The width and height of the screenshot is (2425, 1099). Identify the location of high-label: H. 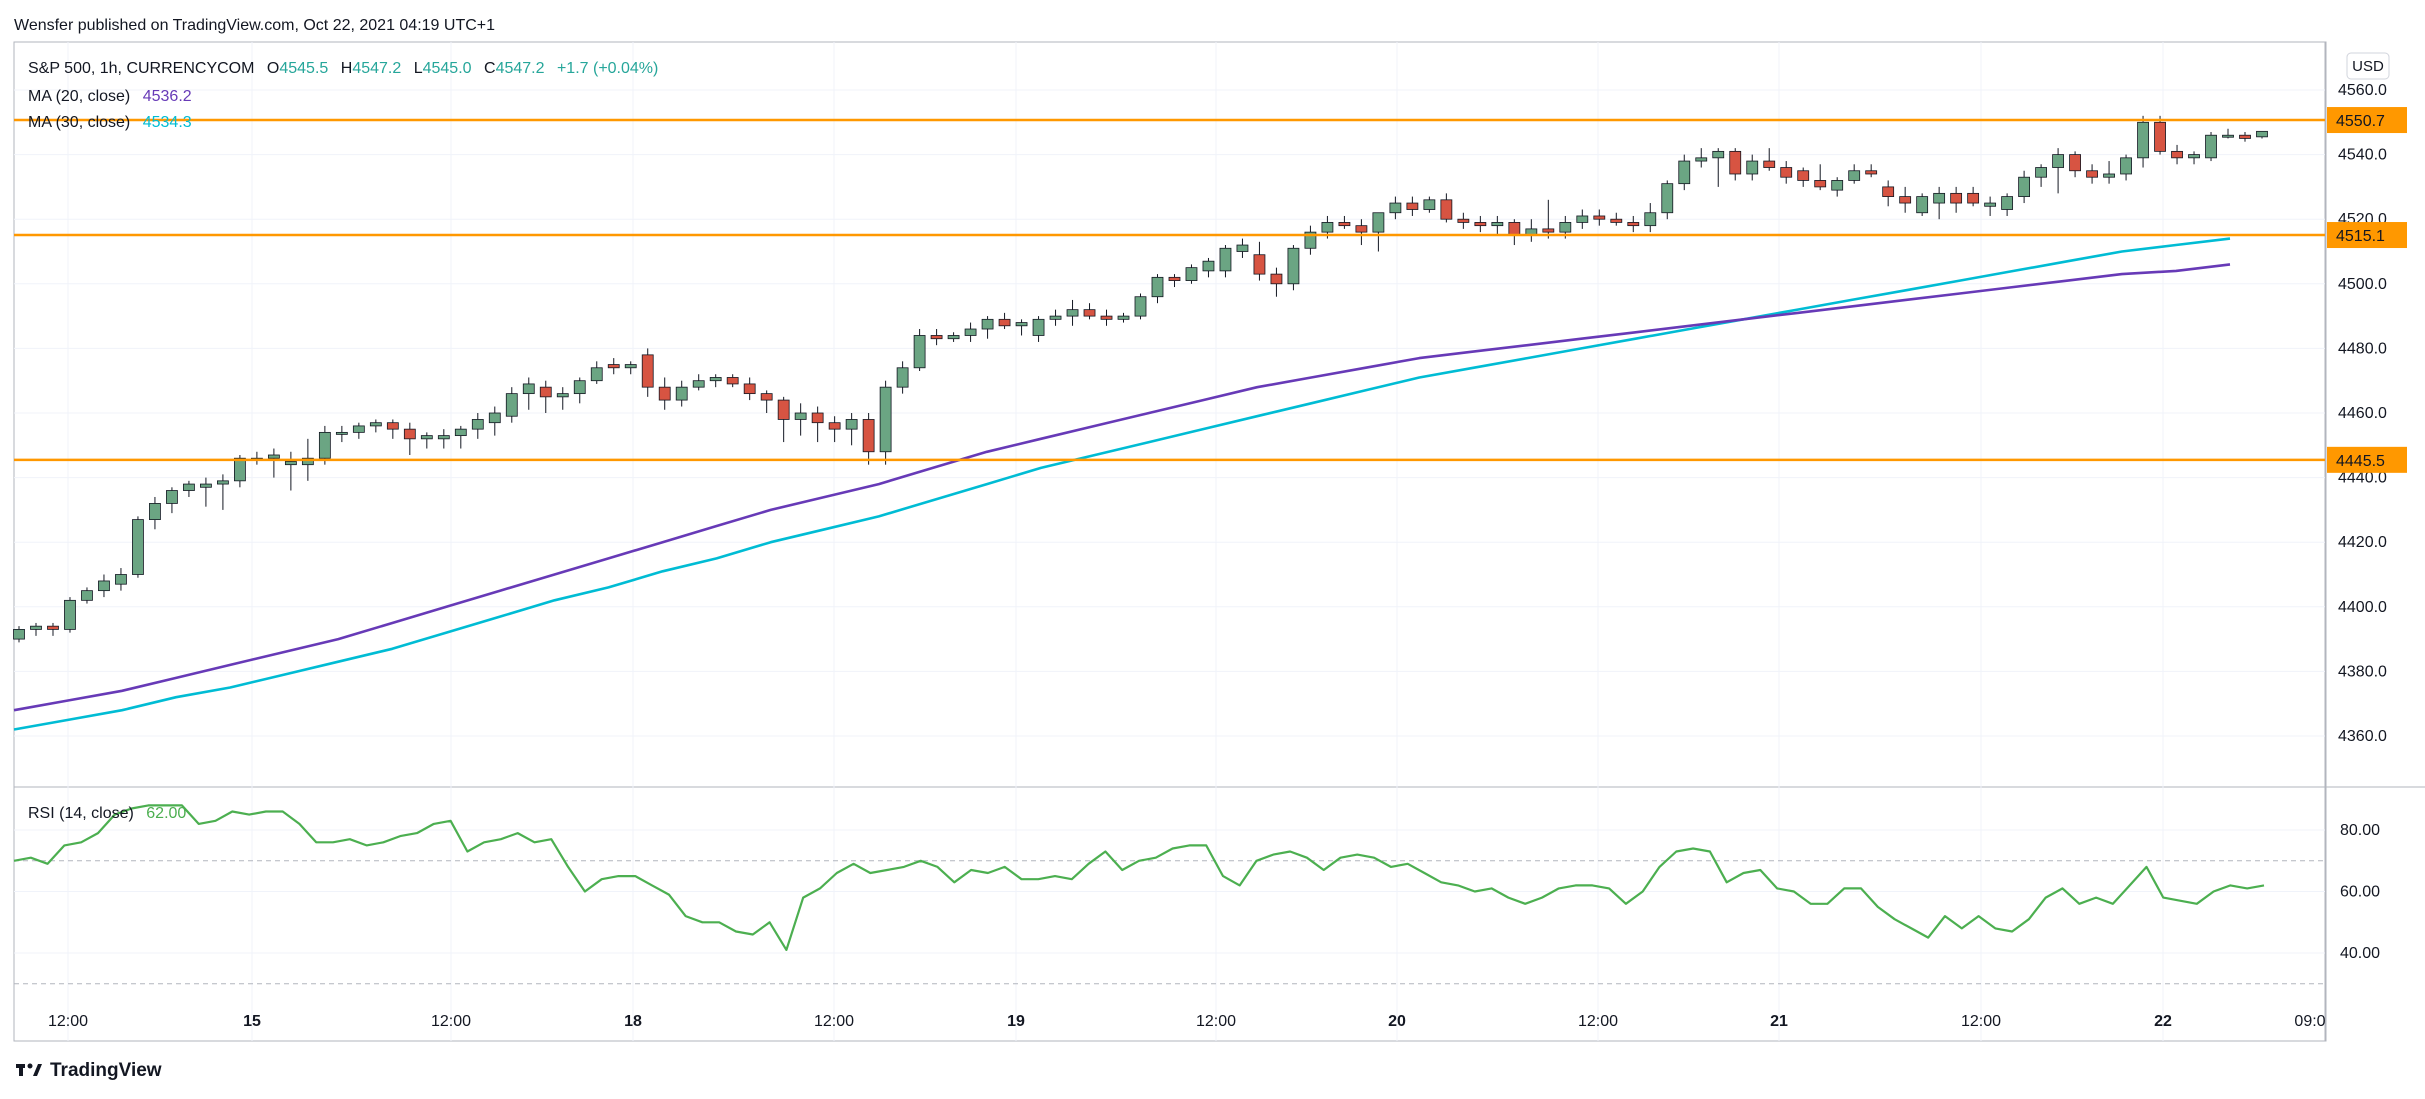
(347, 68).